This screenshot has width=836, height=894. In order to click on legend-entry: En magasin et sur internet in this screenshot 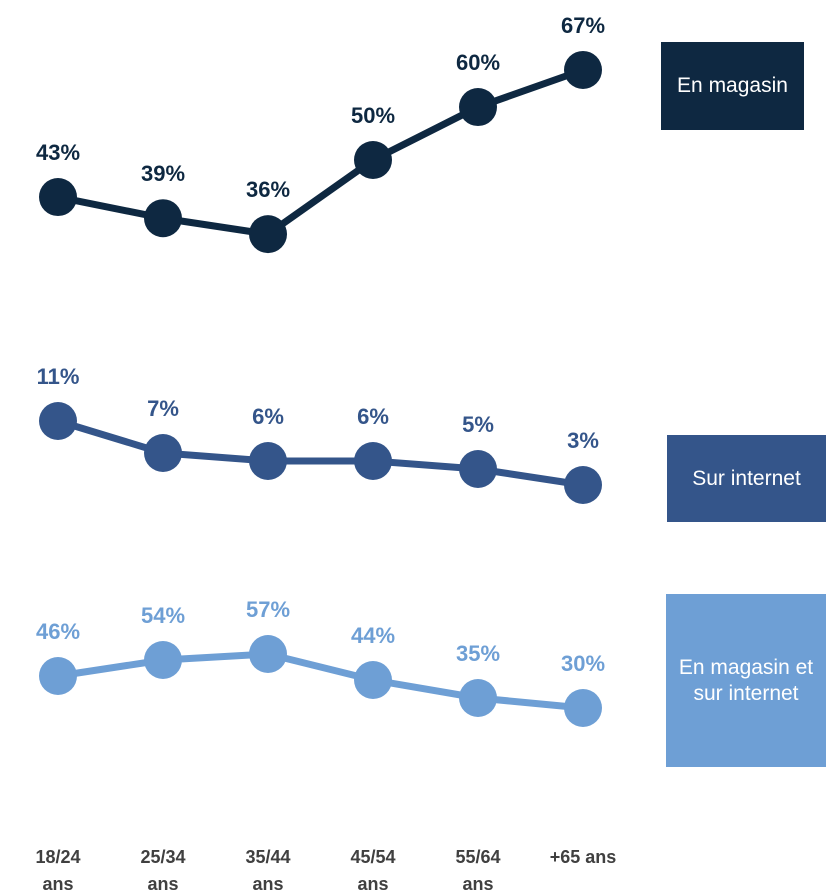, I will do `click(746, 680)`.